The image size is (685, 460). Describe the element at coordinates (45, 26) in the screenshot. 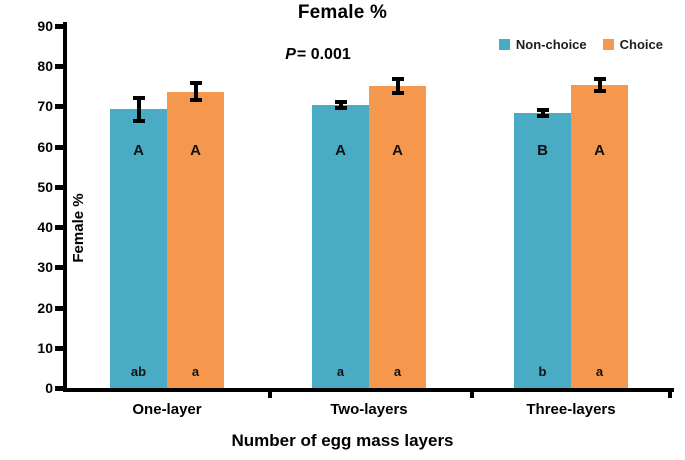

I see `y-axis-tick-label: 90` at that location.